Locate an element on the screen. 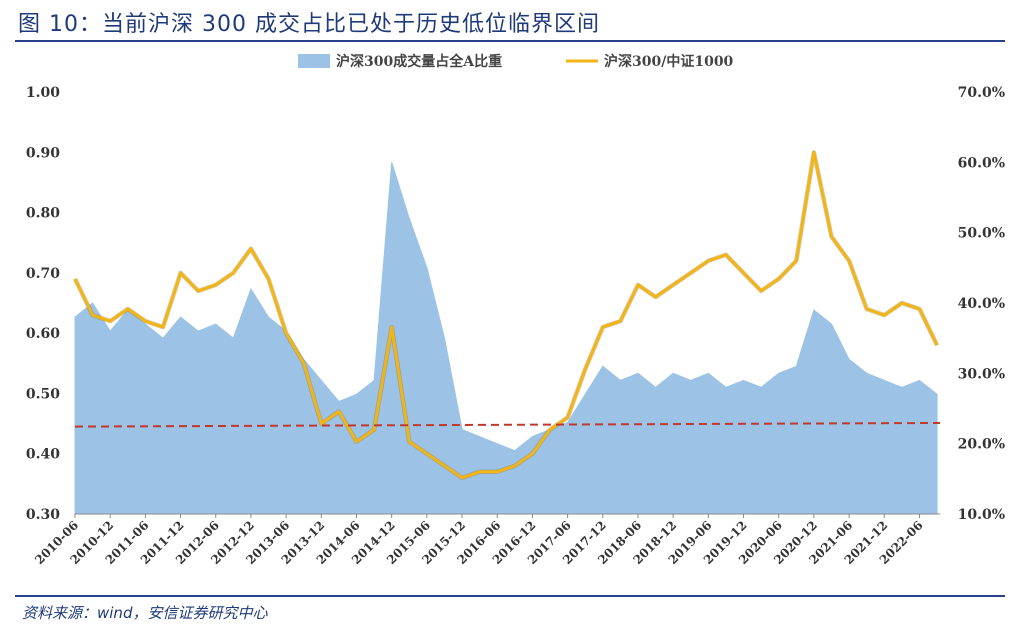  legend-label-line: 沪深300/中证1000 is located at coordinates (669, 61).